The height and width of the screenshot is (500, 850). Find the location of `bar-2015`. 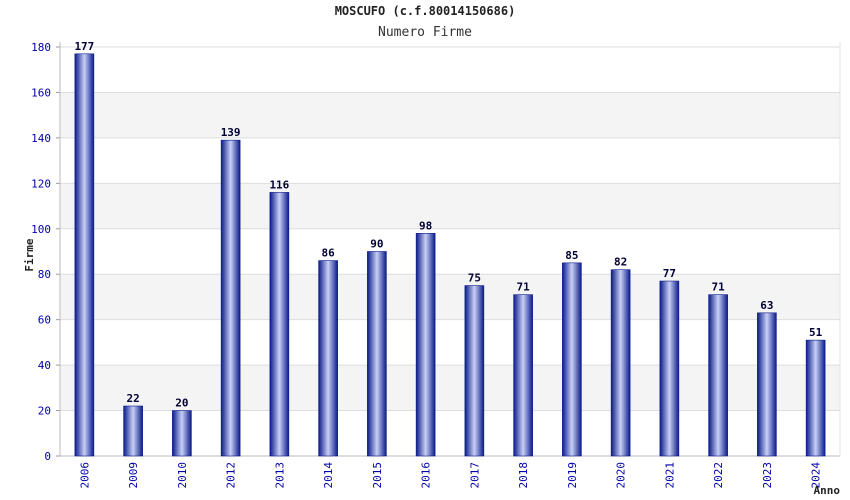

bar-2015 is located at coordinates (377, 354).